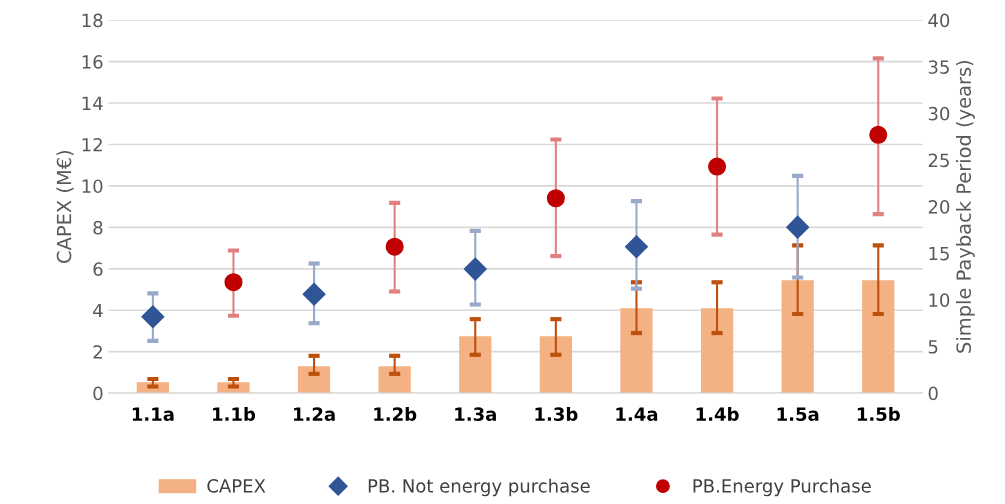  I want to click on y2-tick-label: 40, so click(939, 20).